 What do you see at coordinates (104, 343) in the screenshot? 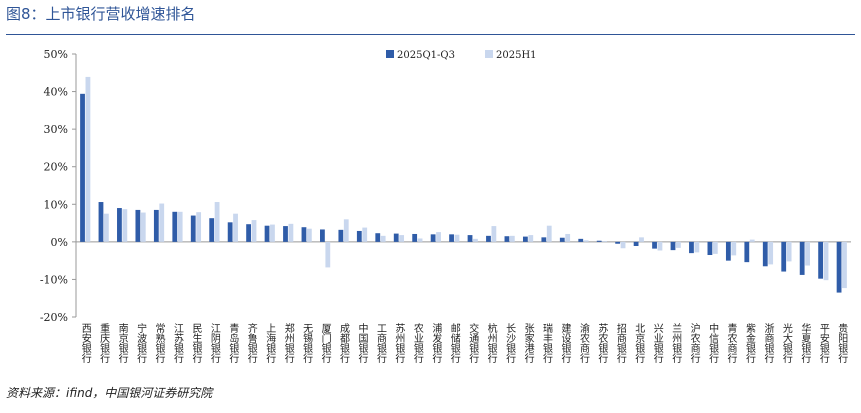
I see `x-tick-label: 重庆银行` at bounding box center [104, 343].